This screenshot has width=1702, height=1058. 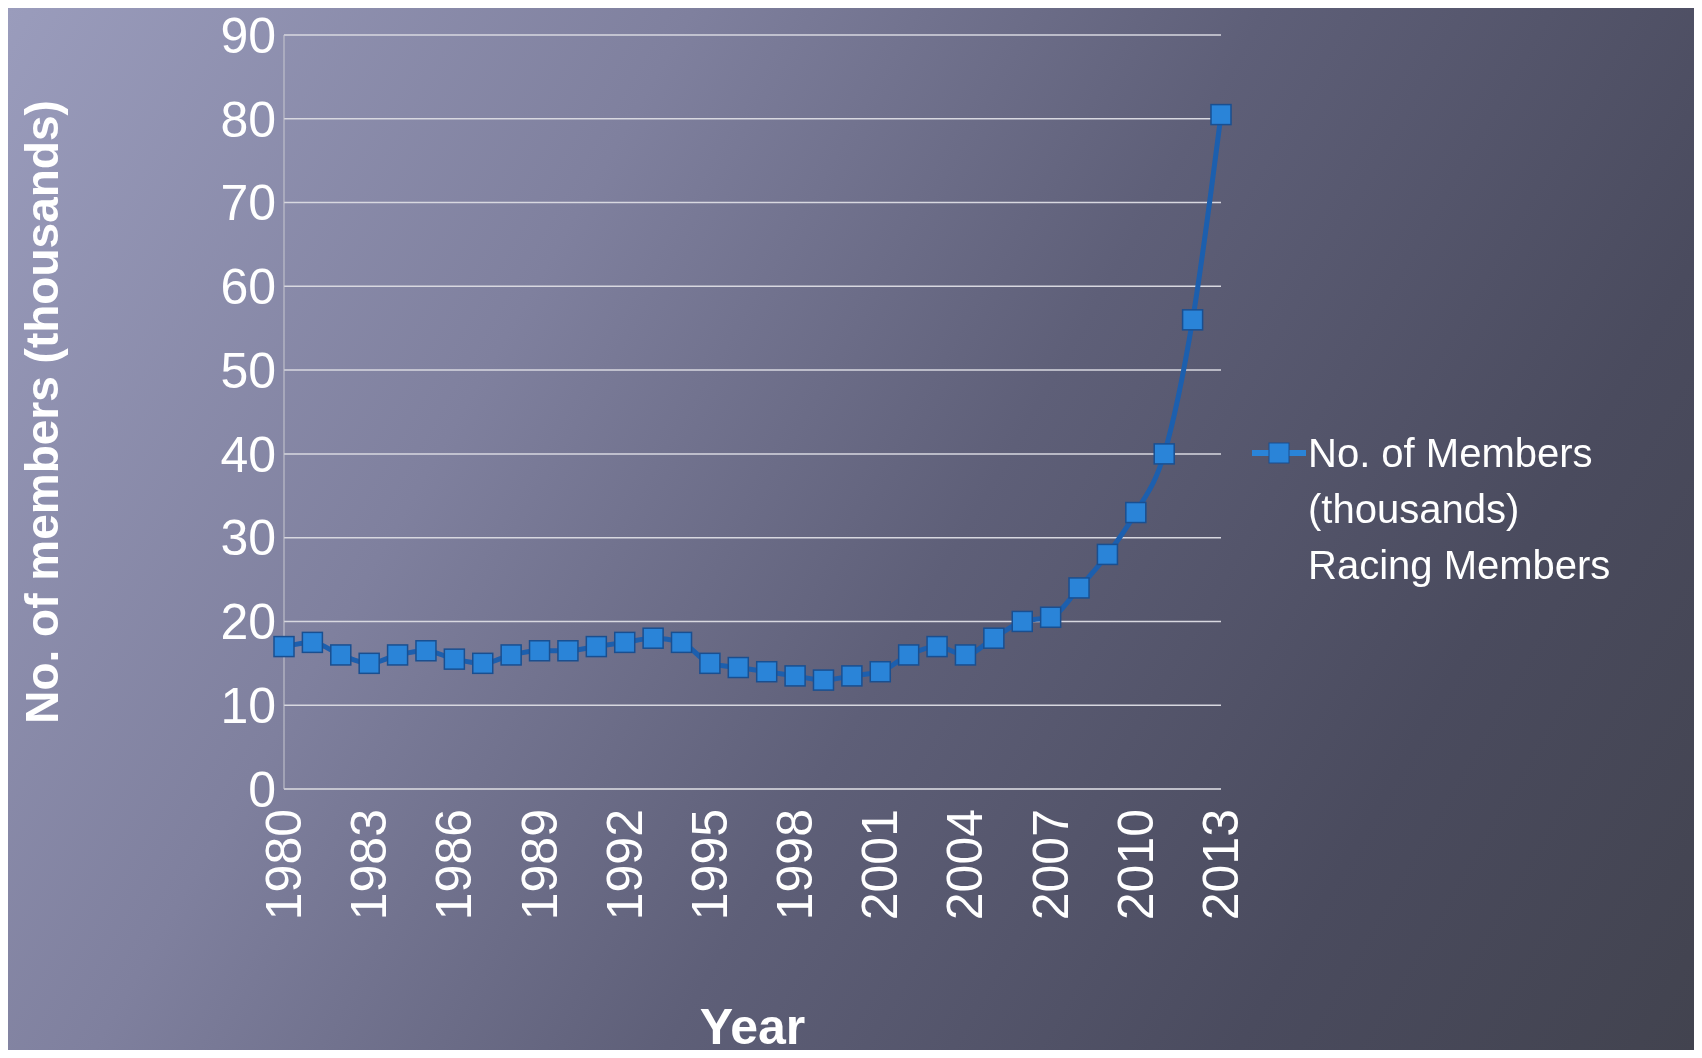 I want to click on x-tick-label: 1989, so click(x=539, y=865).